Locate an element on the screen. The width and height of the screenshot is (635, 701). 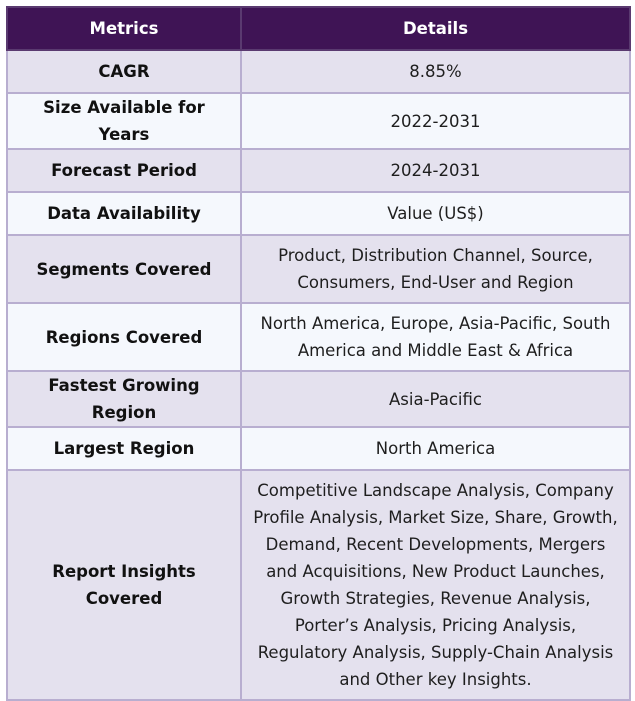
metric-cell: Largest Region is located at coordinates (124, 448).